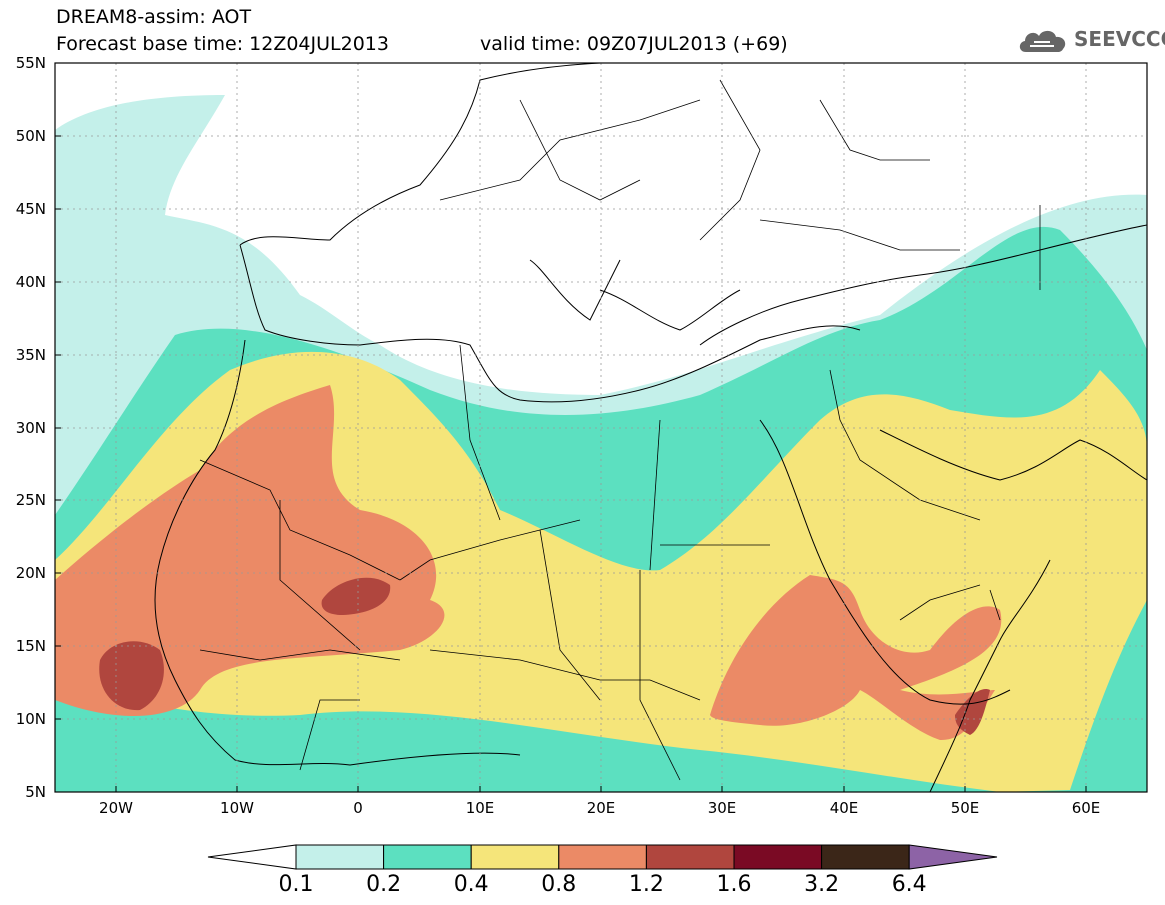  I want to click on lon-label: 60E, so click(1086, 808).